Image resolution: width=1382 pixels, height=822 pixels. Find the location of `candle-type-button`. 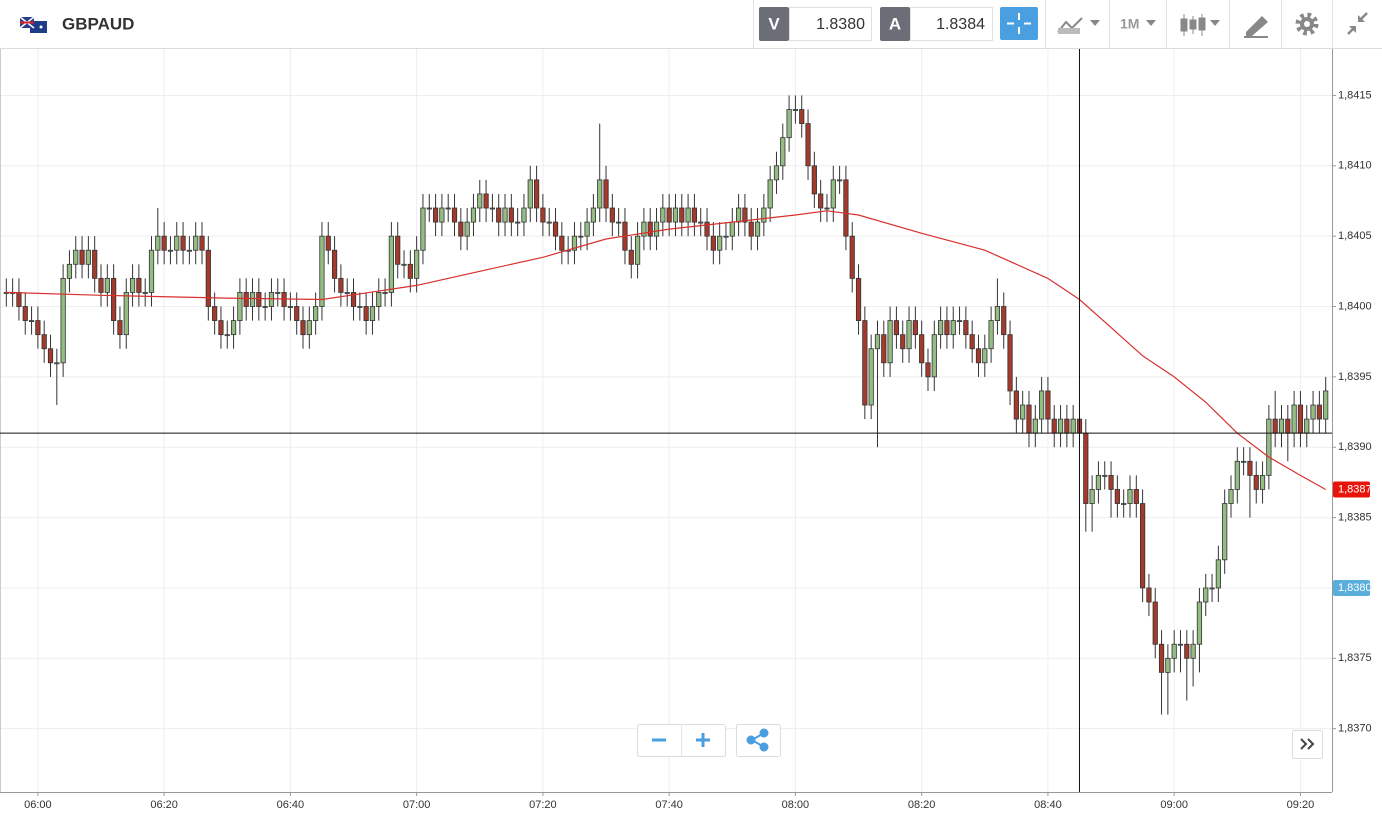

candle-type-button is located at coordinates (1200, 25).